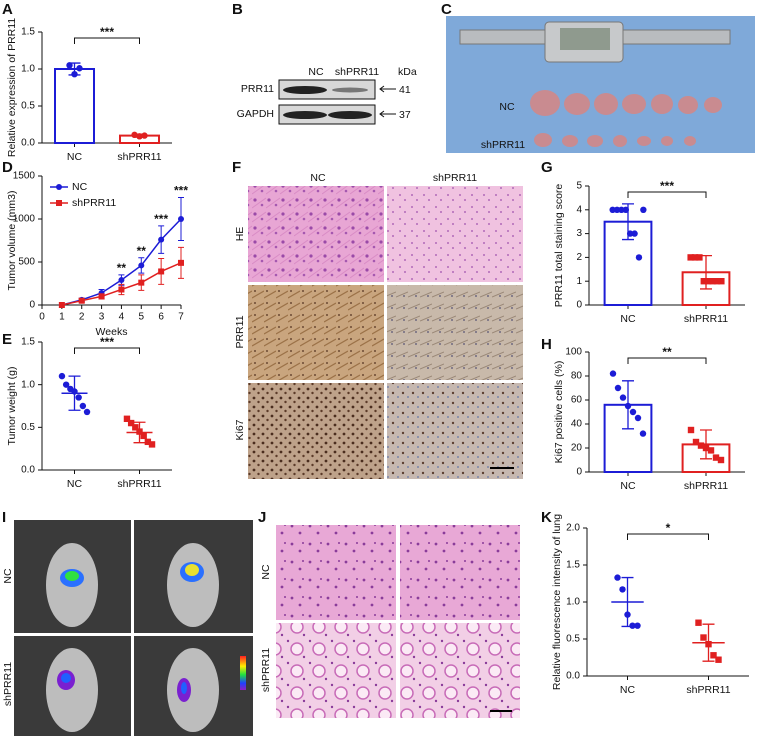  What do you see at coordinates (390, 621) in the screenshot?
I see `lung-grid: NC shPRR11` at bounding box center [390, 621].